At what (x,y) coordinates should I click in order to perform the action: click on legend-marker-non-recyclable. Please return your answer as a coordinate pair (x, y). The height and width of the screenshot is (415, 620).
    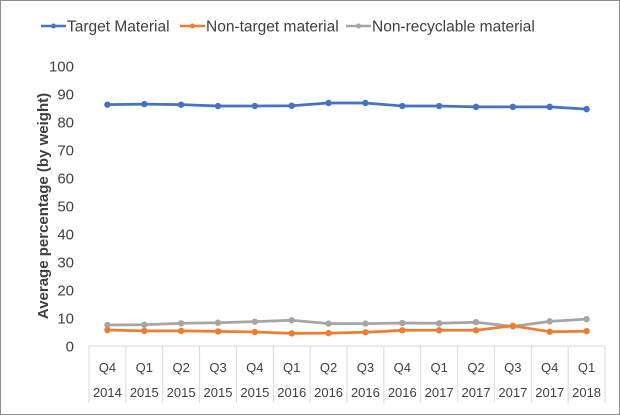
    Looking at the image, I should click on (358, 26).